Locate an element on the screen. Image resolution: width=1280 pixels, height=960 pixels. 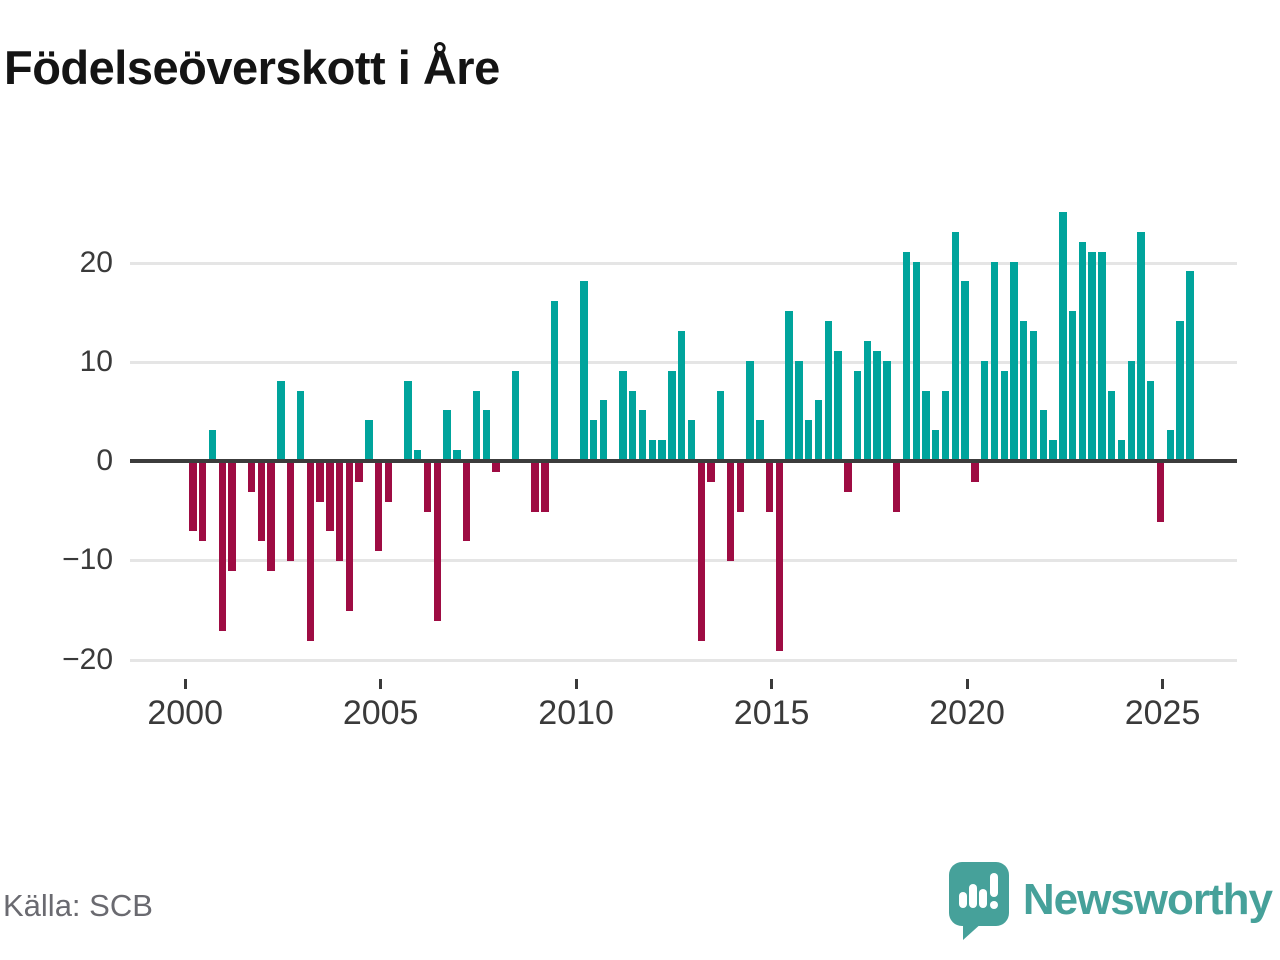
brand-footer: Newsworthy is located at coordinates (1110, 900).